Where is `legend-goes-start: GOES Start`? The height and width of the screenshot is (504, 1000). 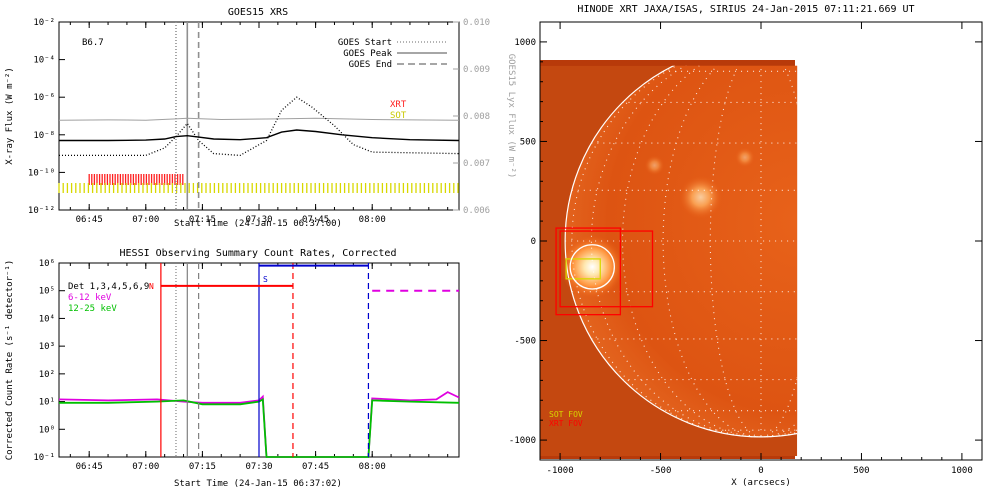
legend-goes-start: GOES Start is located at coordinates (365, 43).